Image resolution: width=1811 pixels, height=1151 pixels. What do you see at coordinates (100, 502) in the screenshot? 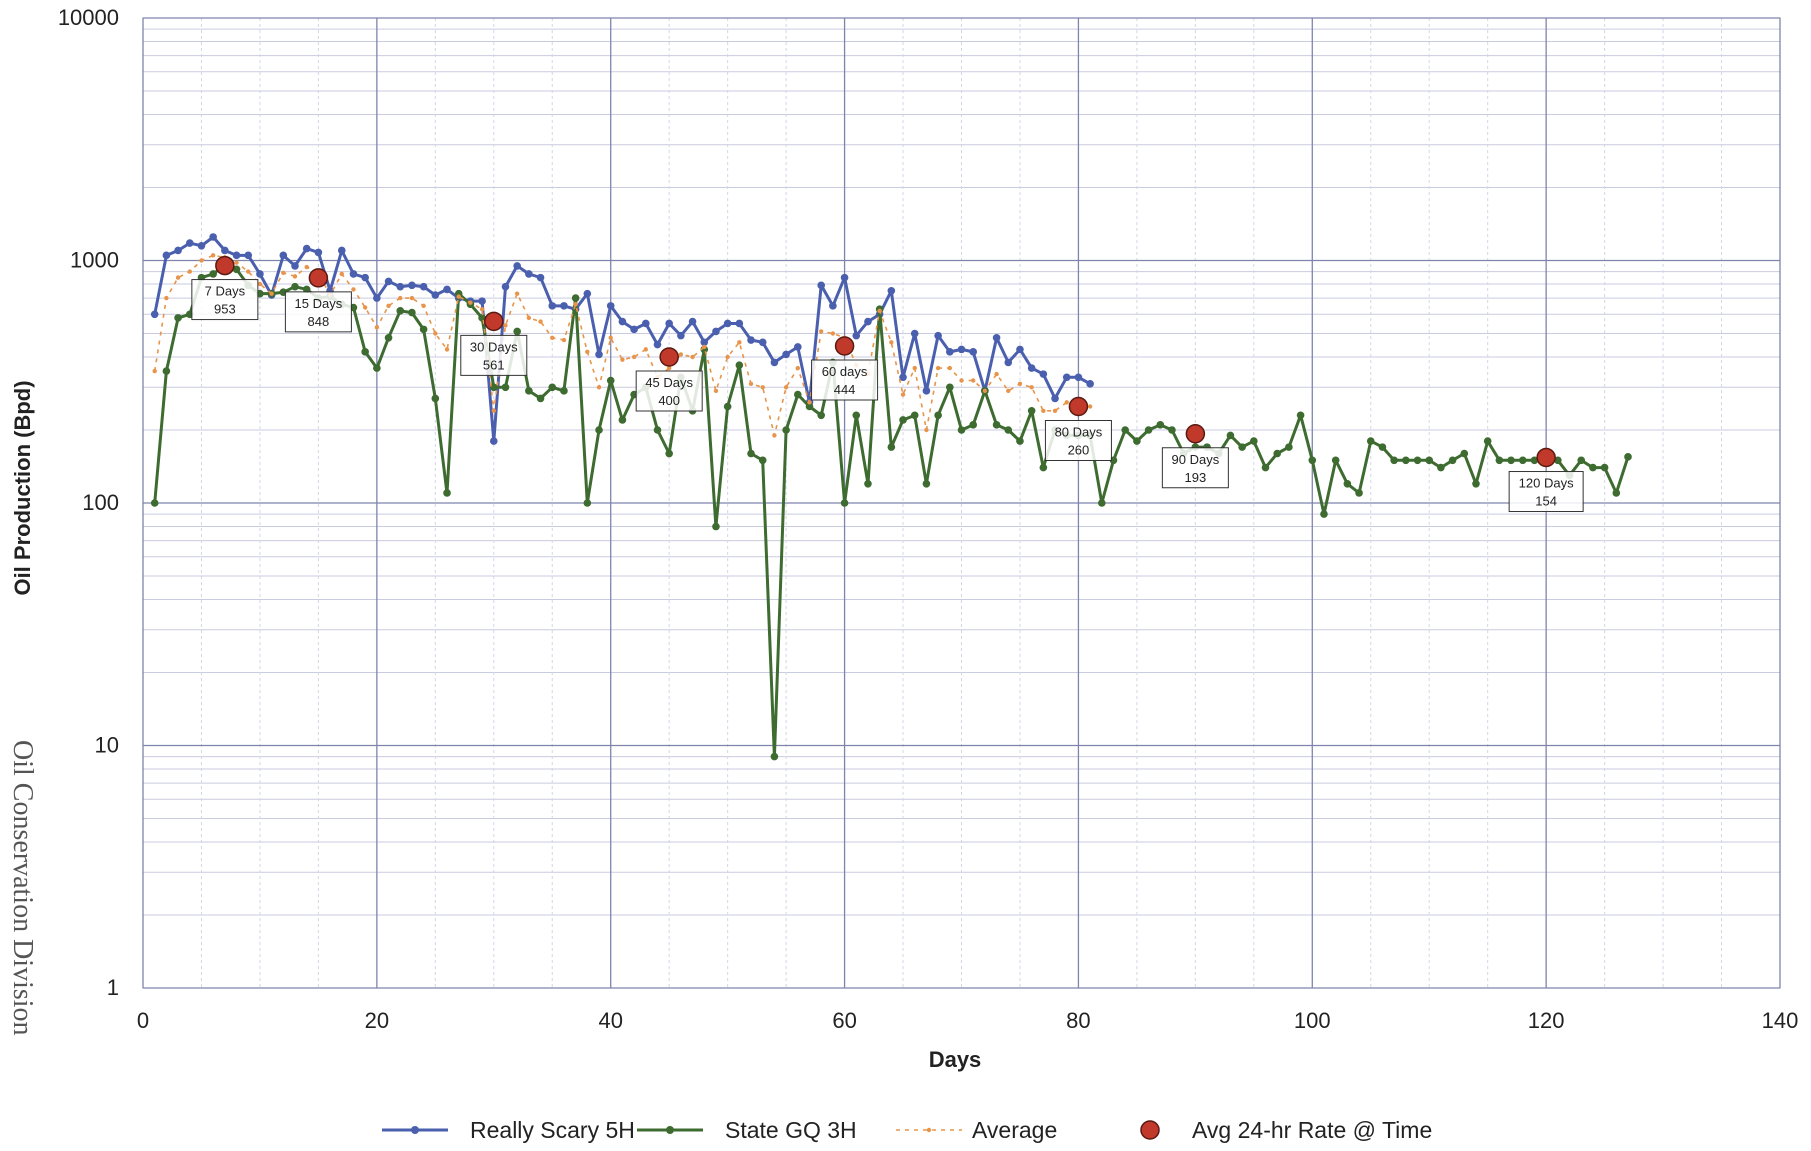
I see `y-tick-label: 100` at bounding box center [100, 502].